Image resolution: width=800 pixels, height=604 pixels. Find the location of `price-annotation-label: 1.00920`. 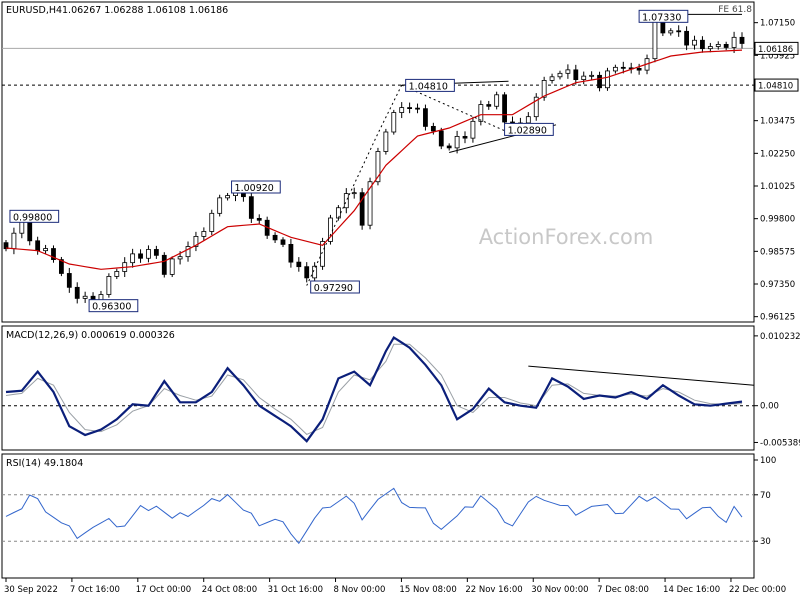

price-annotation-label: 1.00920 is located at coordinates (254, 188).